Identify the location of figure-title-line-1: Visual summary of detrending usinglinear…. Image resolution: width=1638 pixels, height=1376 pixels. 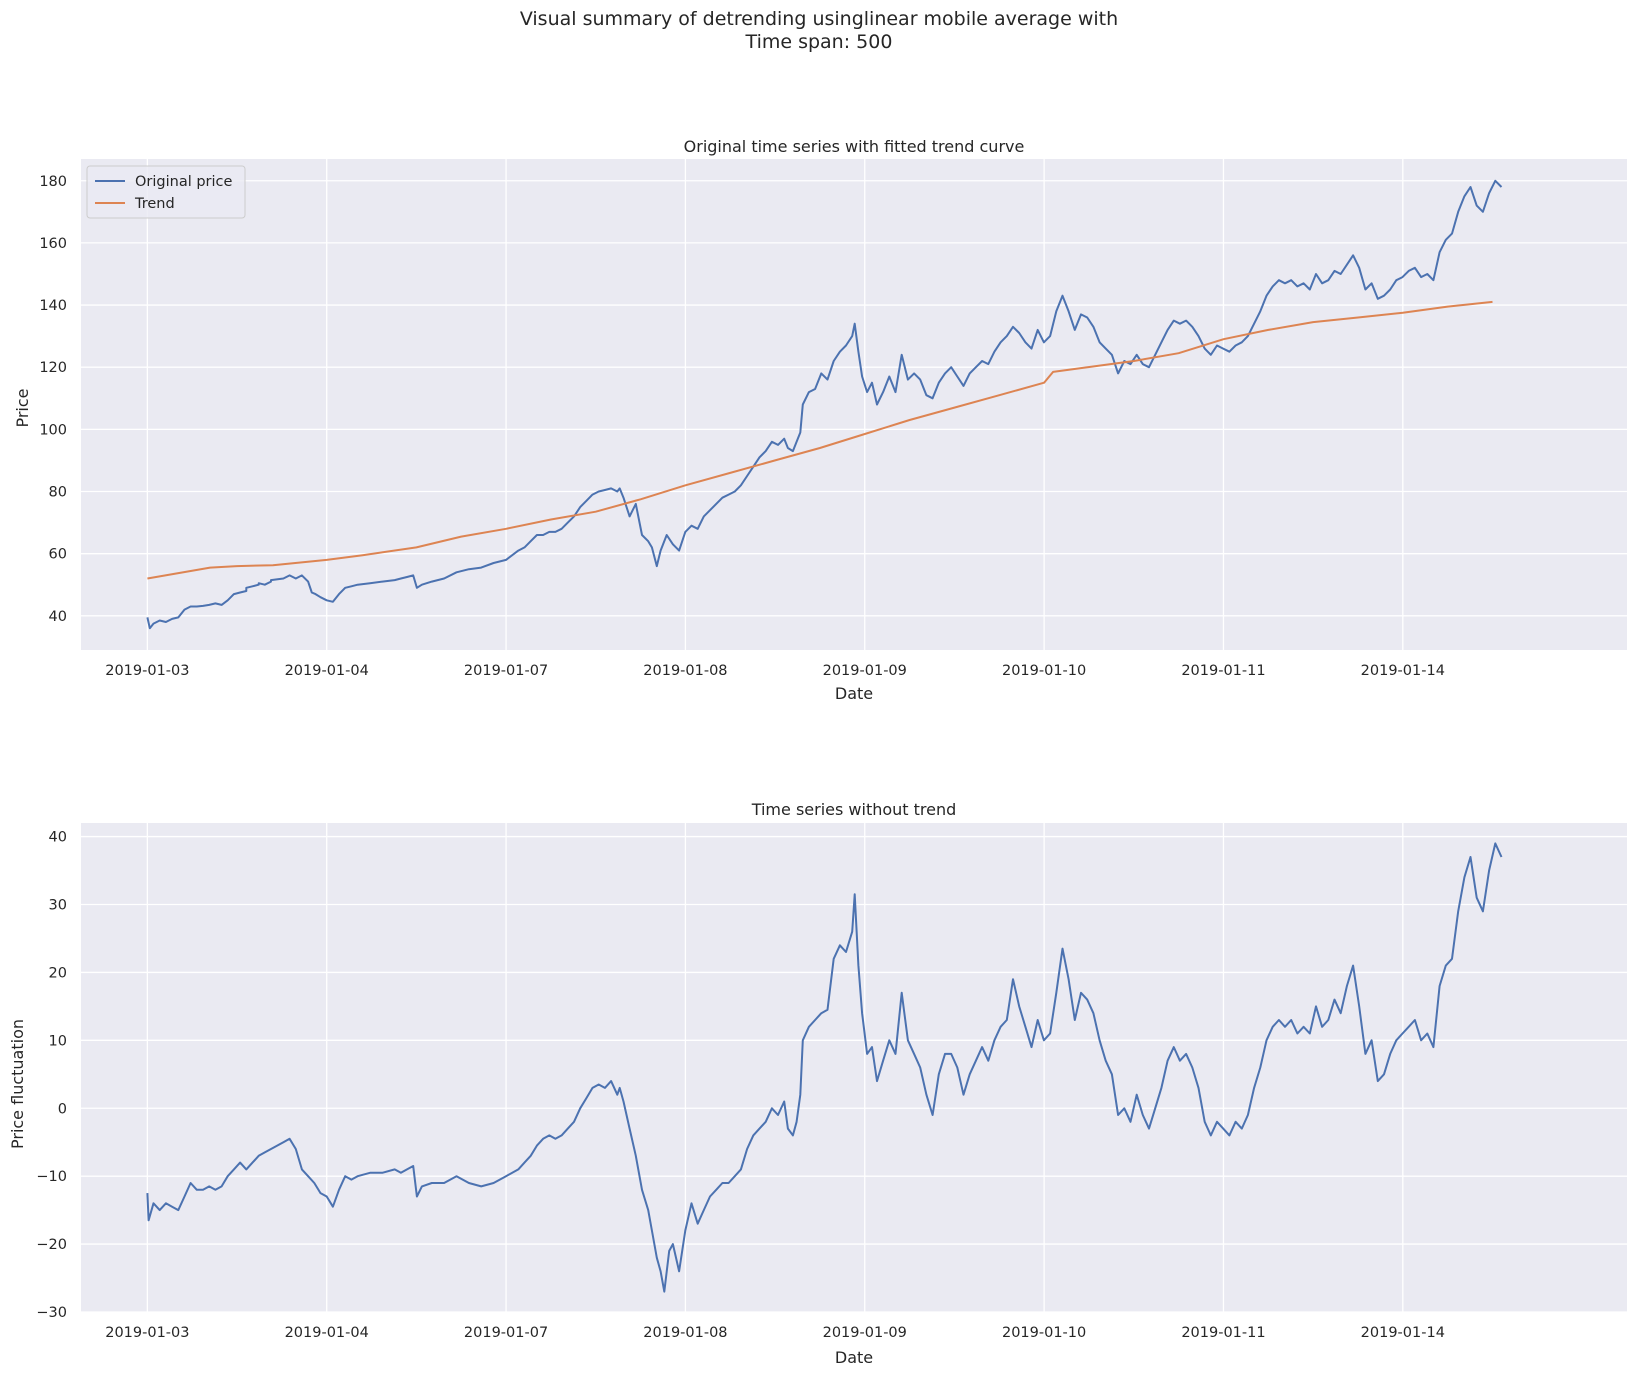
(819, 19).